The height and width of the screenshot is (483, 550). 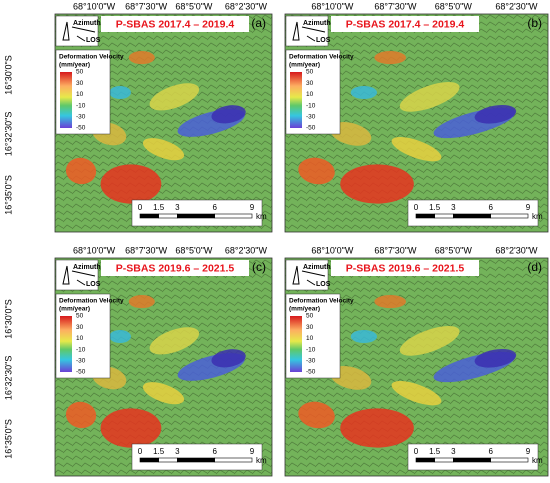 I want to click on latitude-label: 16°30'0"S, so click(x=8, y=75).